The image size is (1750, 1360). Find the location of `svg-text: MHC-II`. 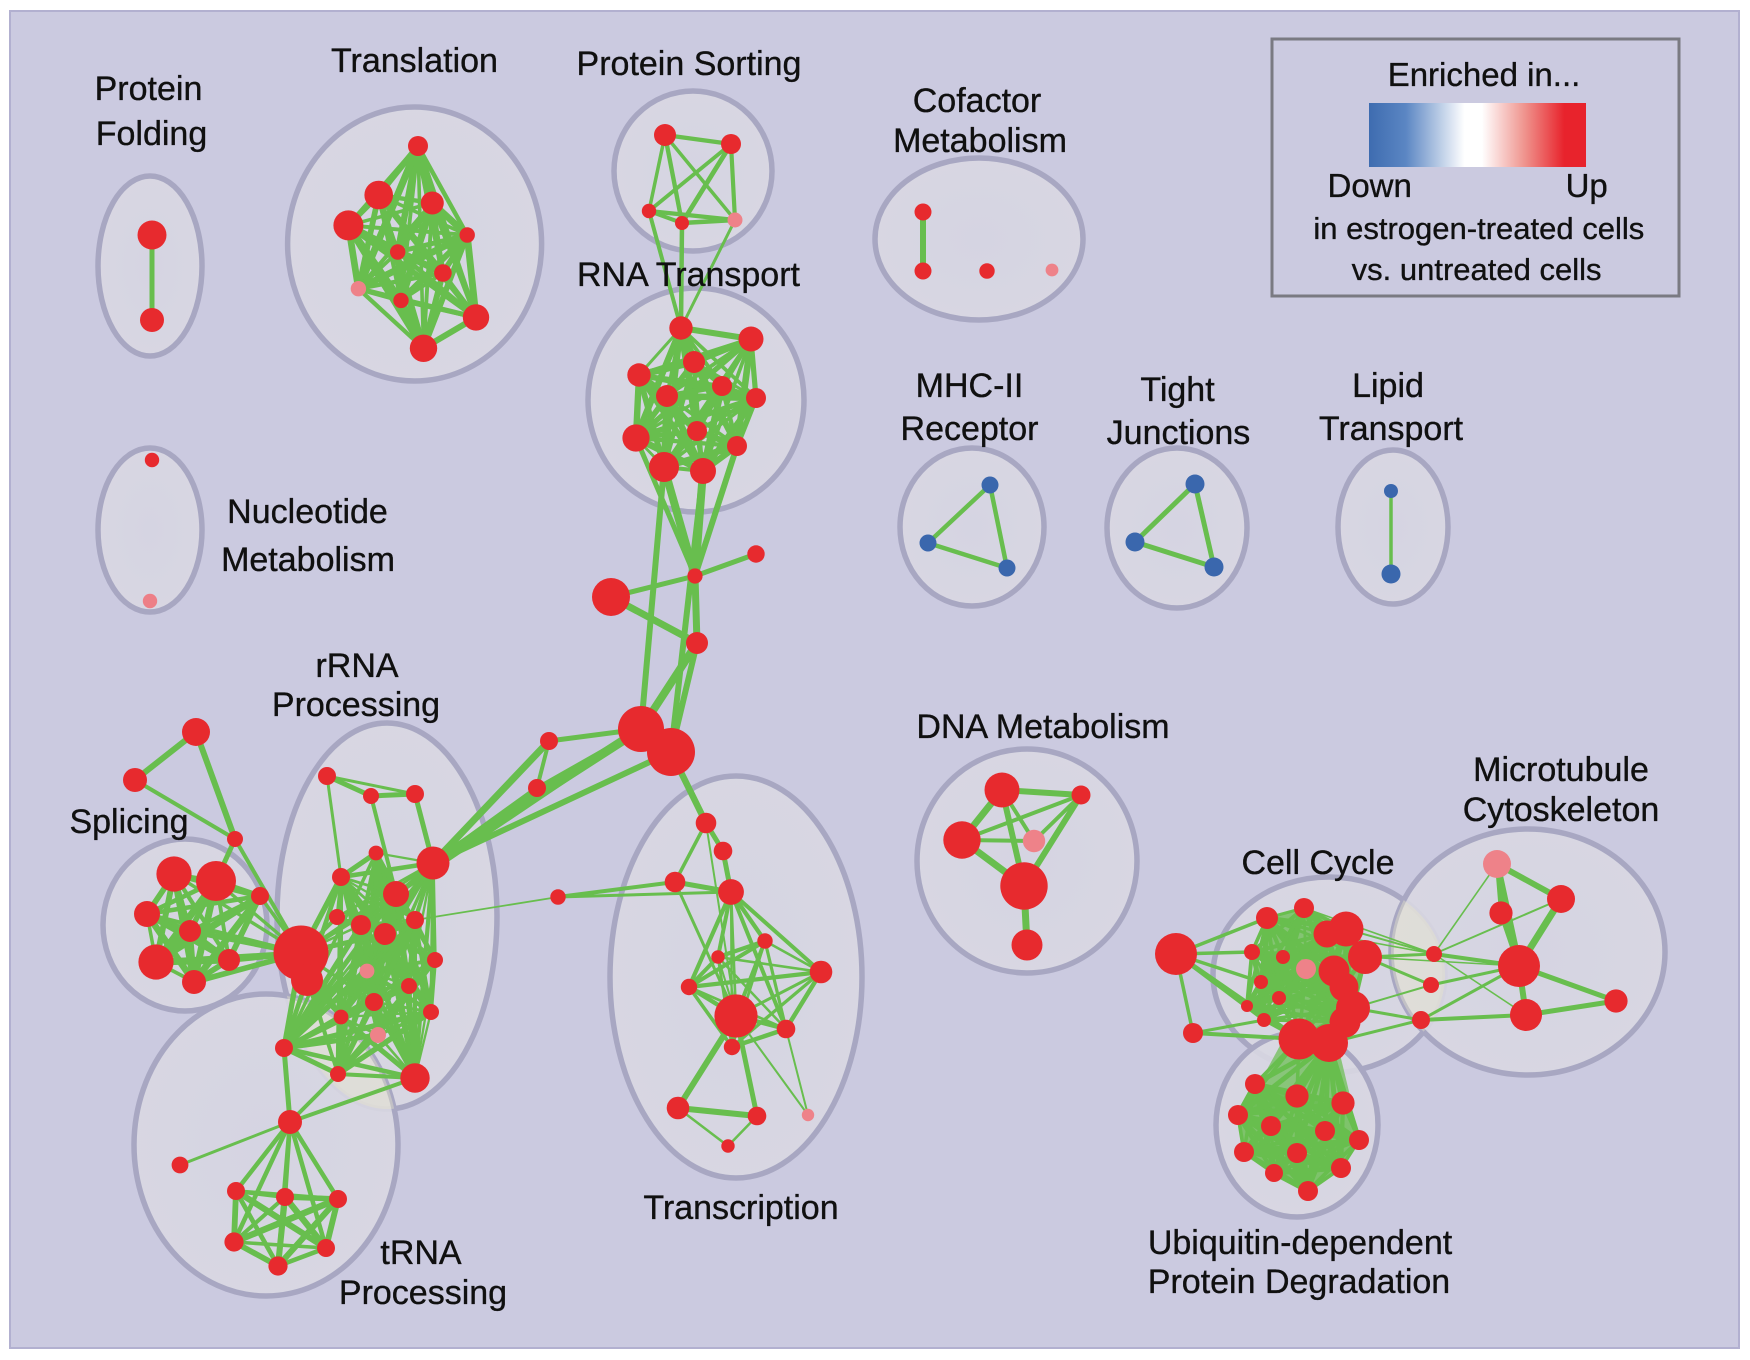

svg-text: MHC-II is located at coordinates (970, 386).